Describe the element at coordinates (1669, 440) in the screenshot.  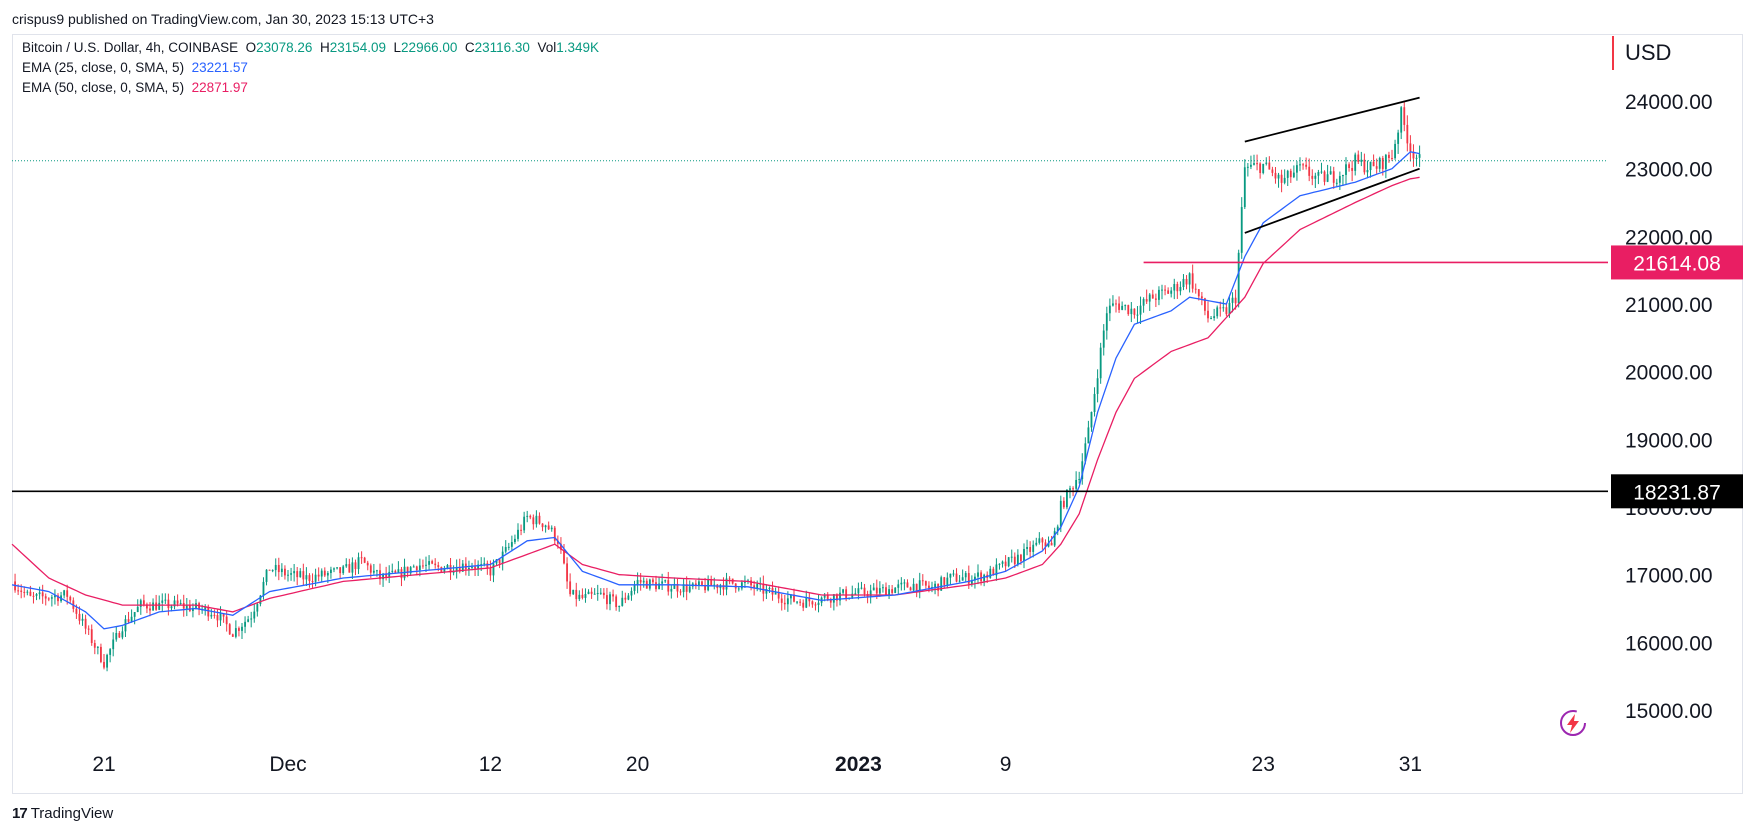
I see `y-tick-label: 19000.00` at that location.